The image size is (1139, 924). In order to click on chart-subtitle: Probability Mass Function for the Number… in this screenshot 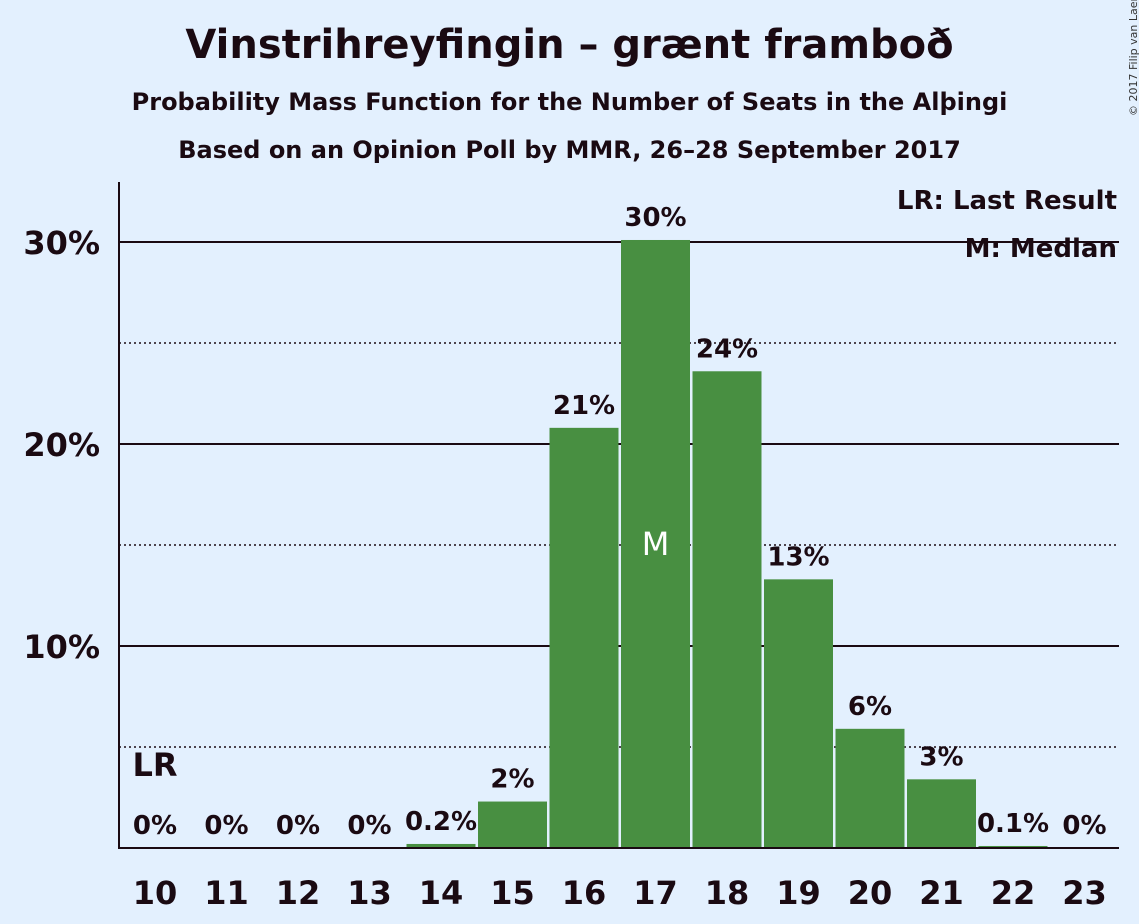, I will do `click(569, 102)`.